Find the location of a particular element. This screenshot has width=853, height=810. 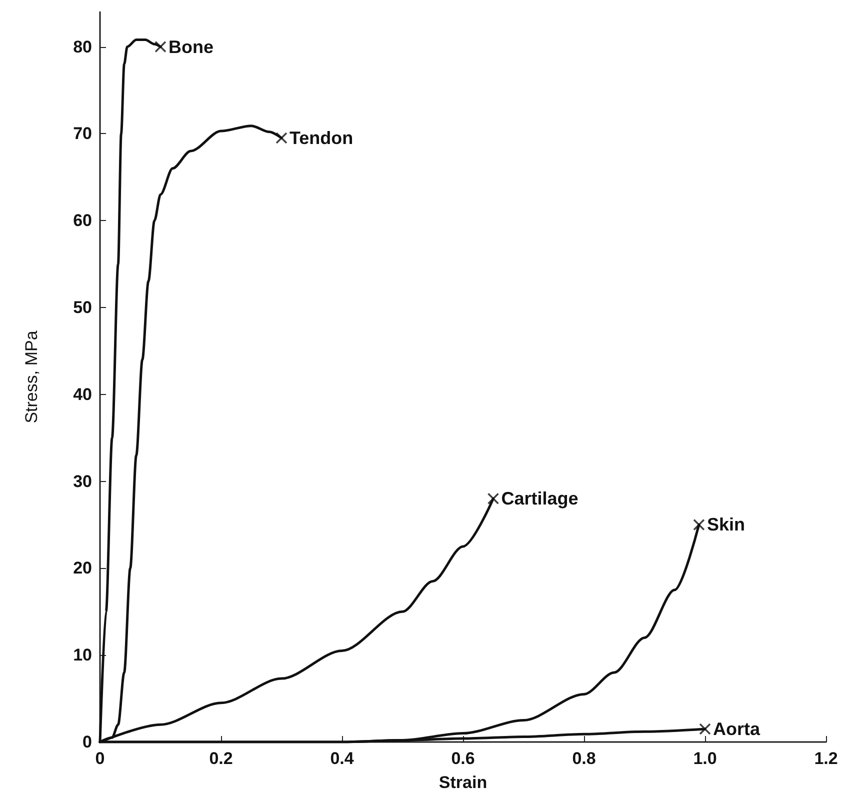

y-tick-label: 60 is located at coordinates (82, 220).